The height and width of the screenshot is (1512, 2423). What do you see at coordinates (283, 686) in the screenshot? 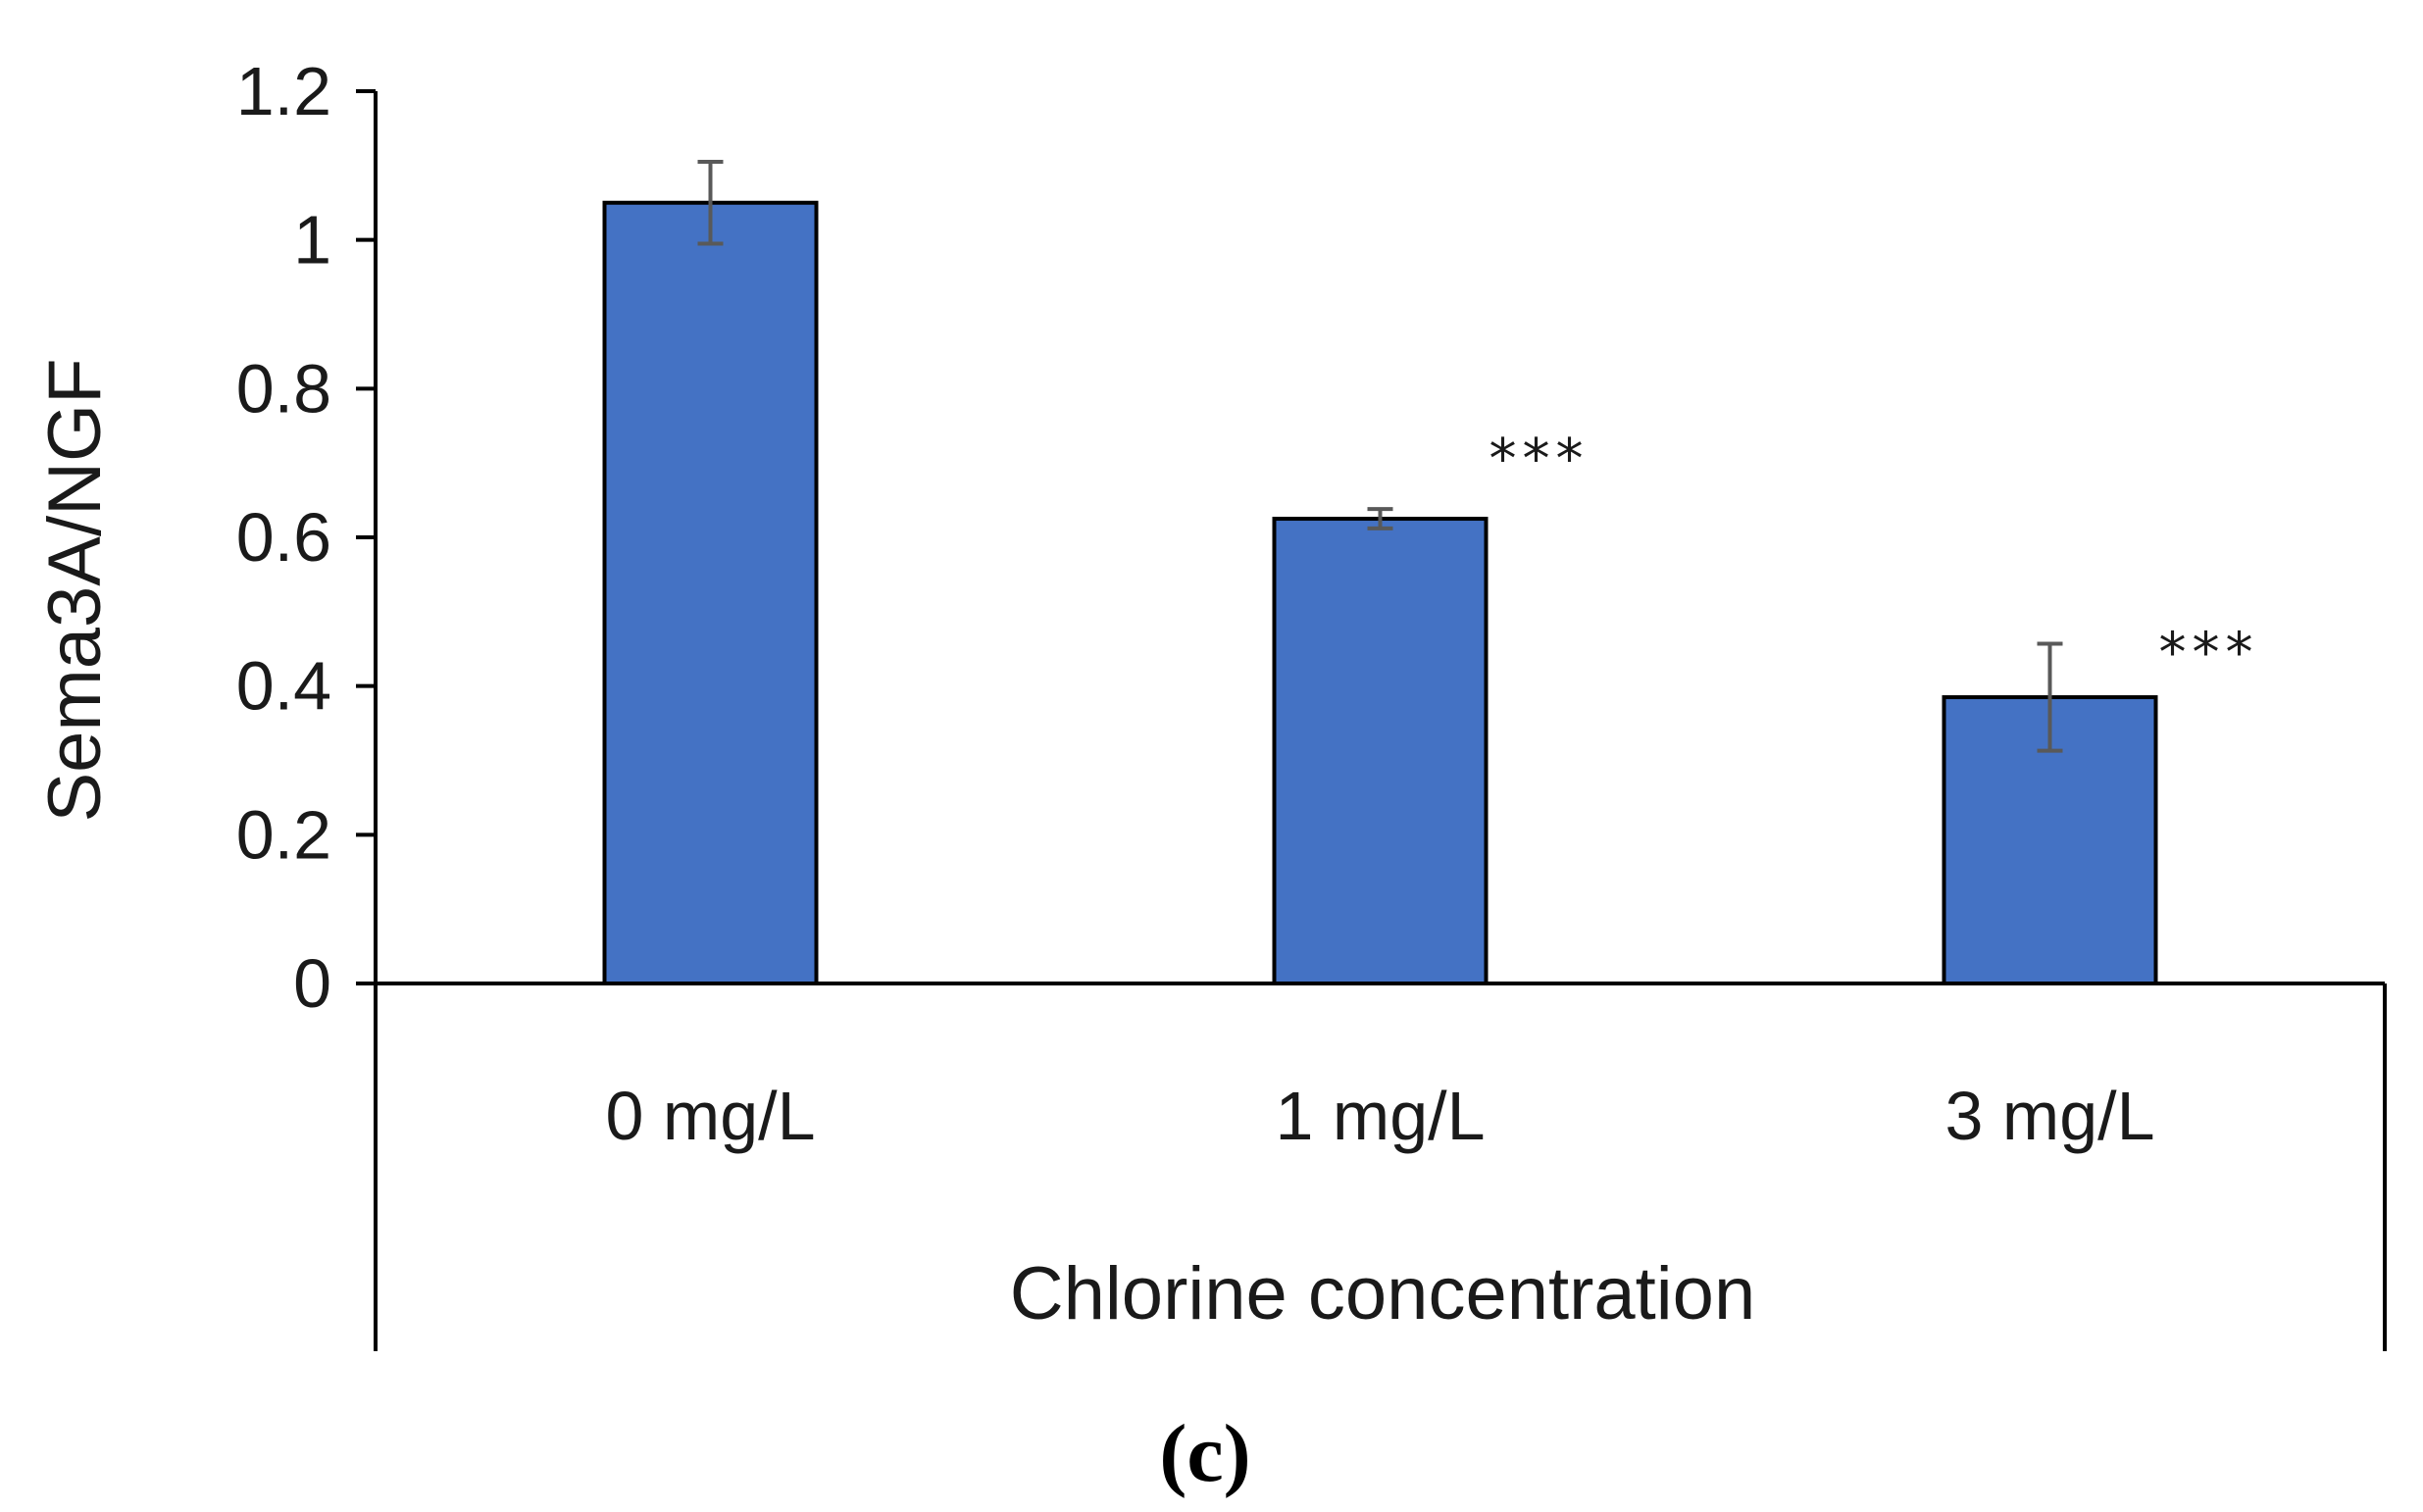
I see `y-tick-label: 0.4` at bounding box center [283, 686].